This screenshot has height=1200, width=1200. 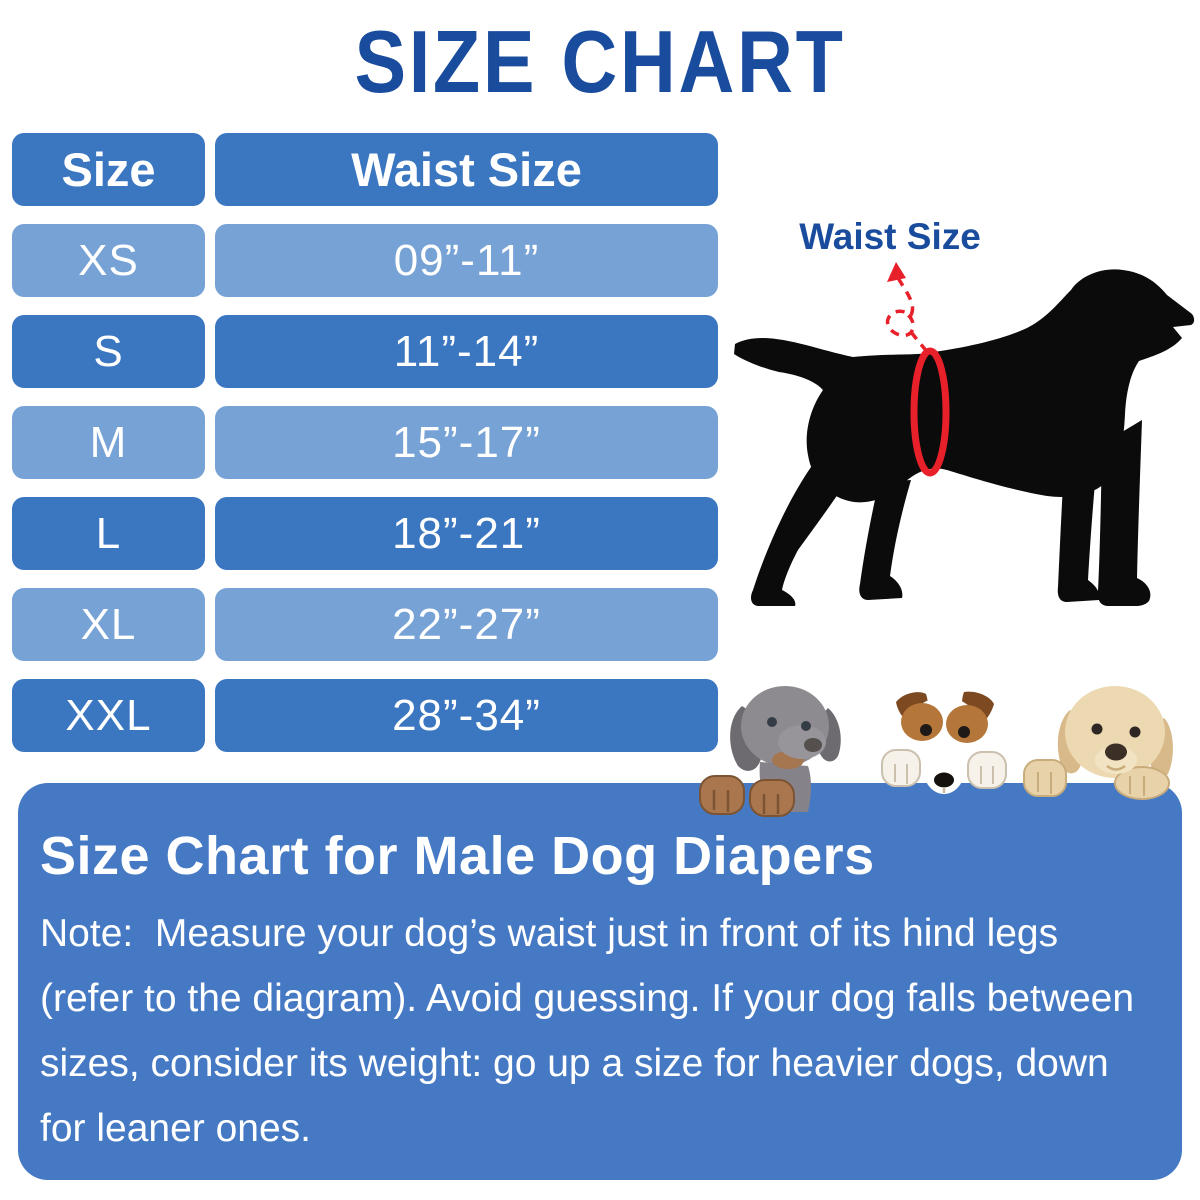 I want to click on size-cell: M, so click(x=108, y=442).